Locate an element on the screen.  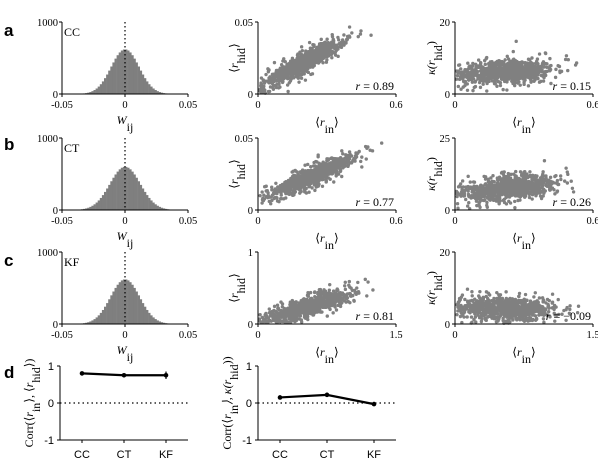
c-scatter1-xlabel: ⟨rin⟩ is located at coordinates (326, 355).